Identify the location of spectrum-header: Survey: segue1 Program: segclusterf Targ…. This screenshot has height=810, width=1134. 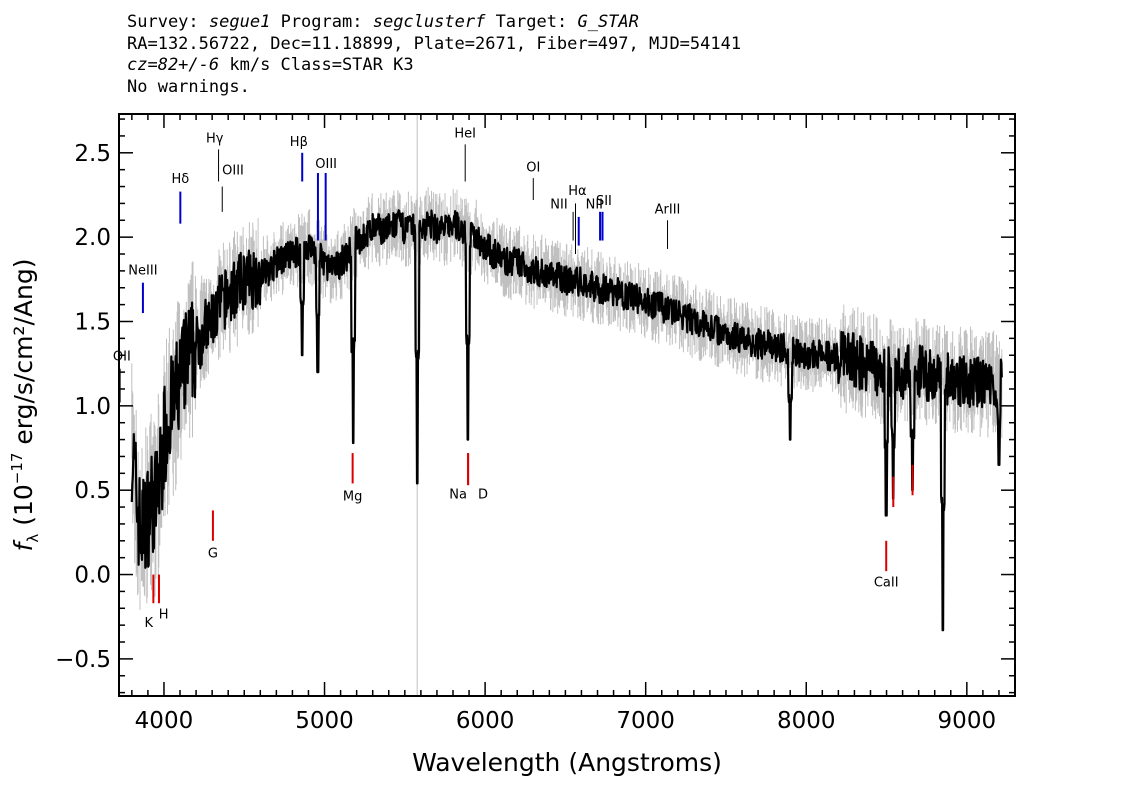
(434, 55).